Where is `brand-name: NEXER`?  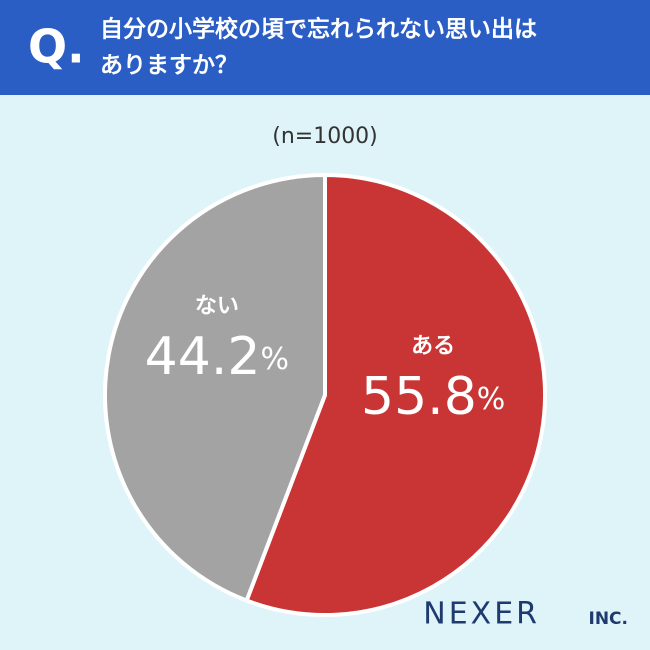 brand-name: NEXER is located at coordinates (481, 614).